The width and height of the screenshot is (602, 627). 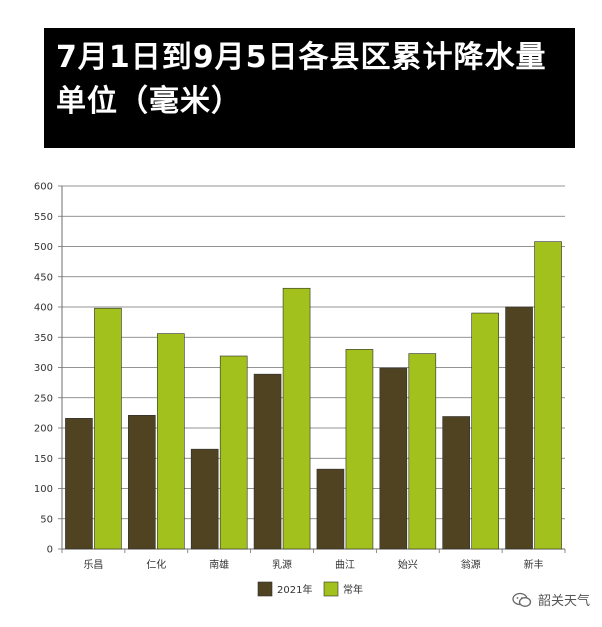 I want to click on x-tick-label: 翁源, so click(x=471, y=564).